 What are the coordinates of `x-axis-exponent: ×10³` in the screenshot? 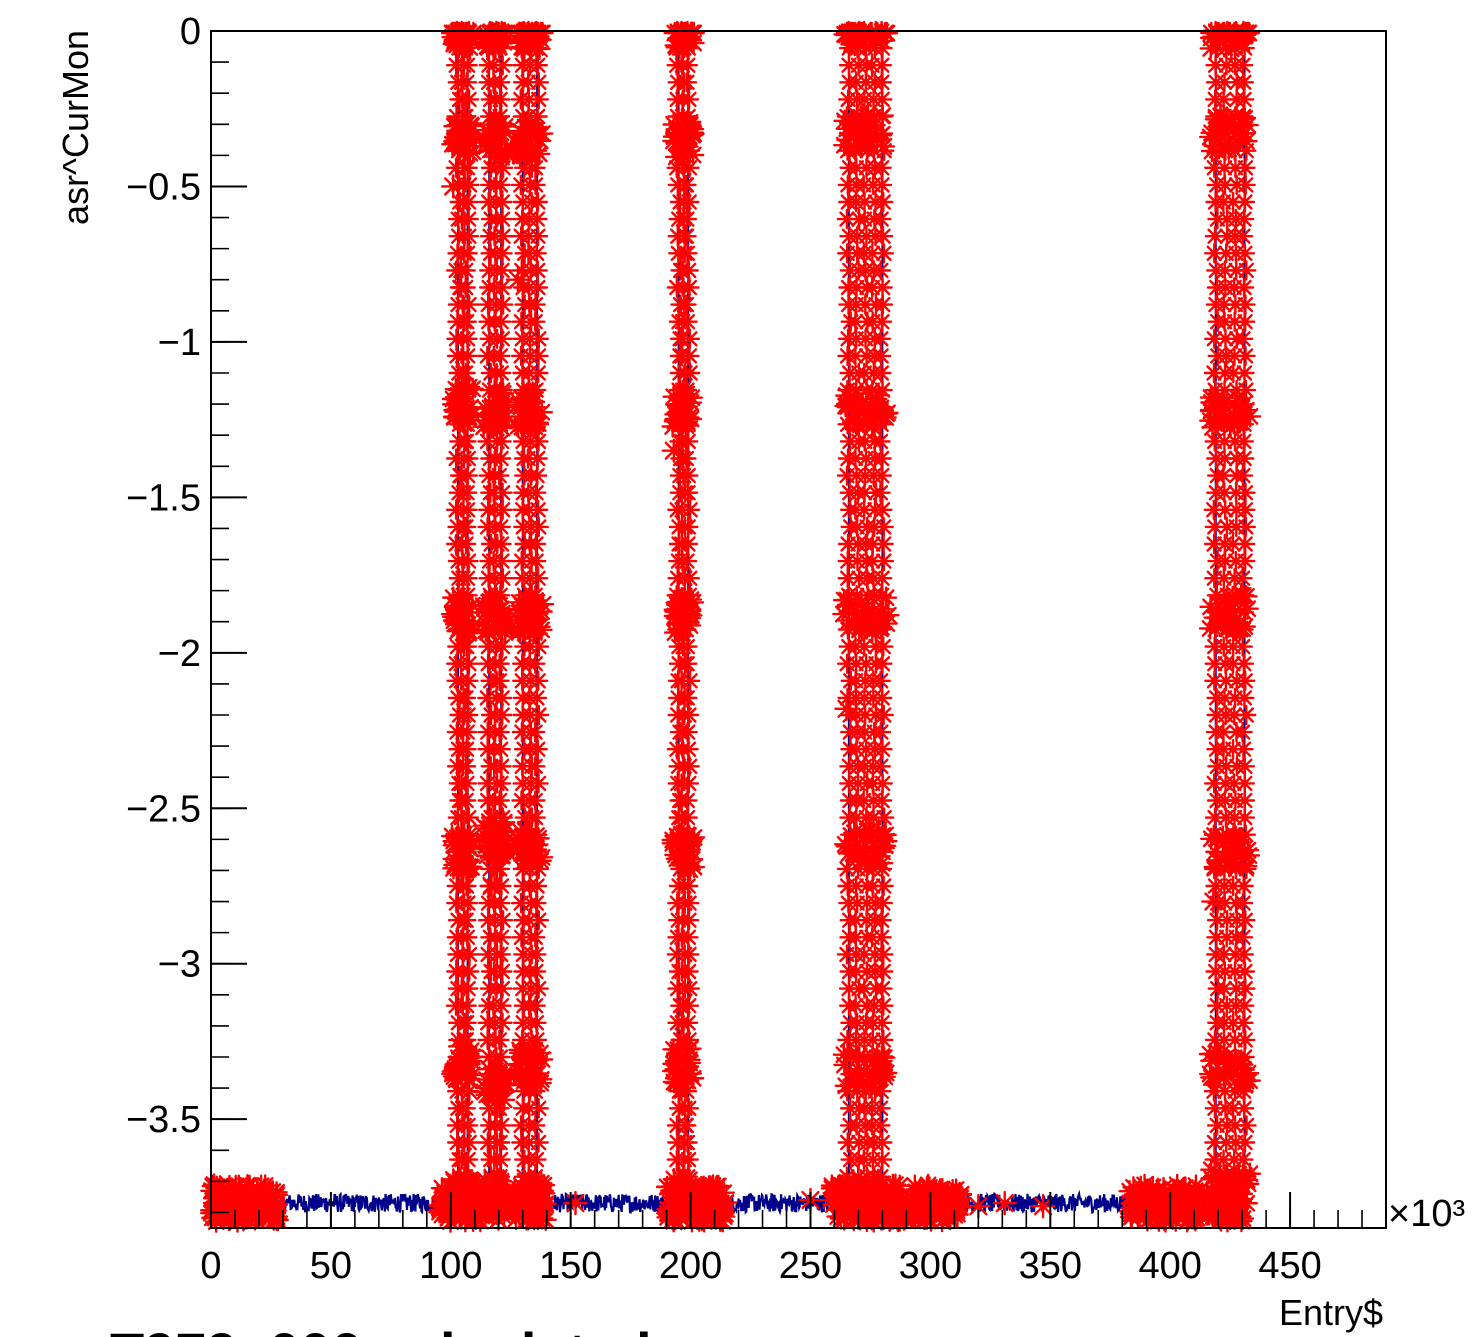 It's located at (1426, 1214).